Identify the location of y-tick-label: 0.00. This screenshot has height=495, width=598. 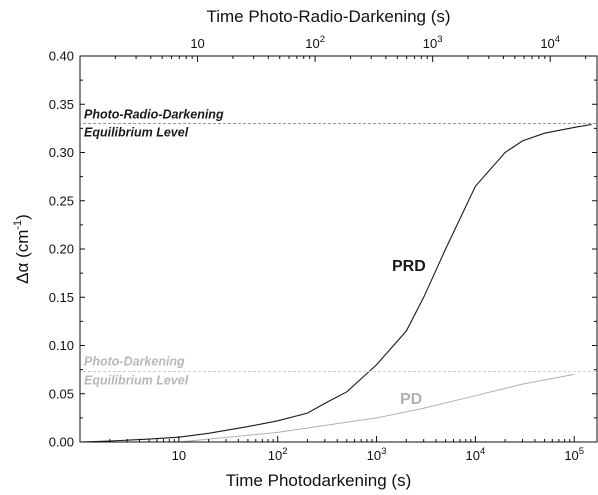
(61, 442).